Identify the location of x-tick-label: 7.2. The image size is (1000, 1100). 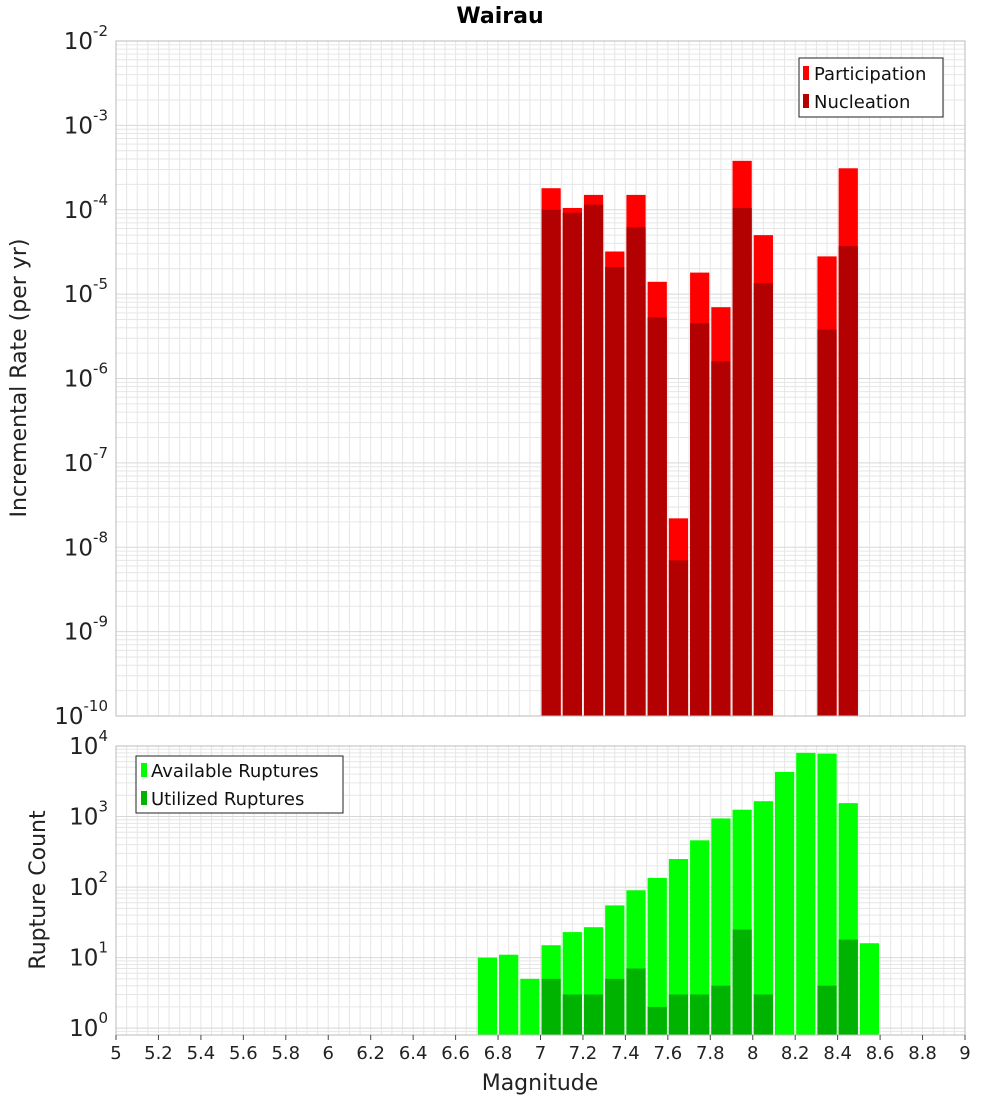
(583, 1053).